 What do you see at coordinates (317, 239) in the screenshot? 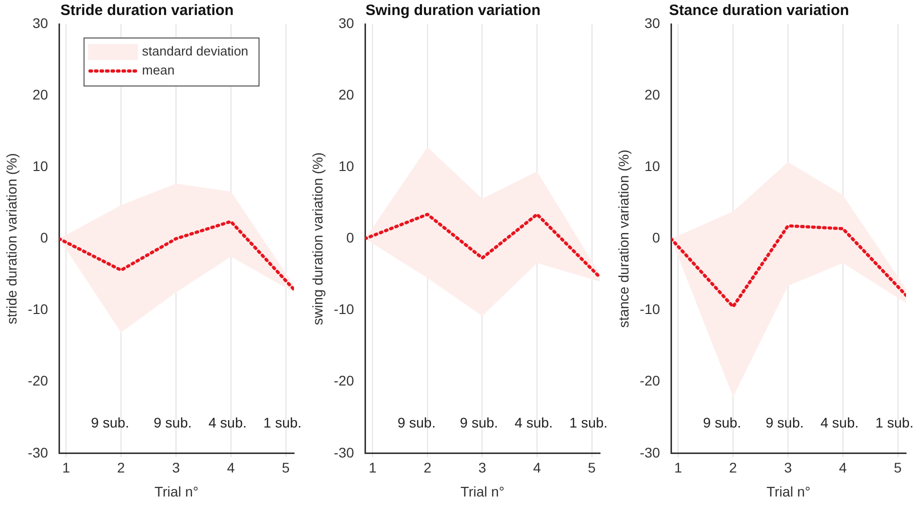
I see `y-axis-title: swing duration variation (%)` at bounding box center [317, 239].